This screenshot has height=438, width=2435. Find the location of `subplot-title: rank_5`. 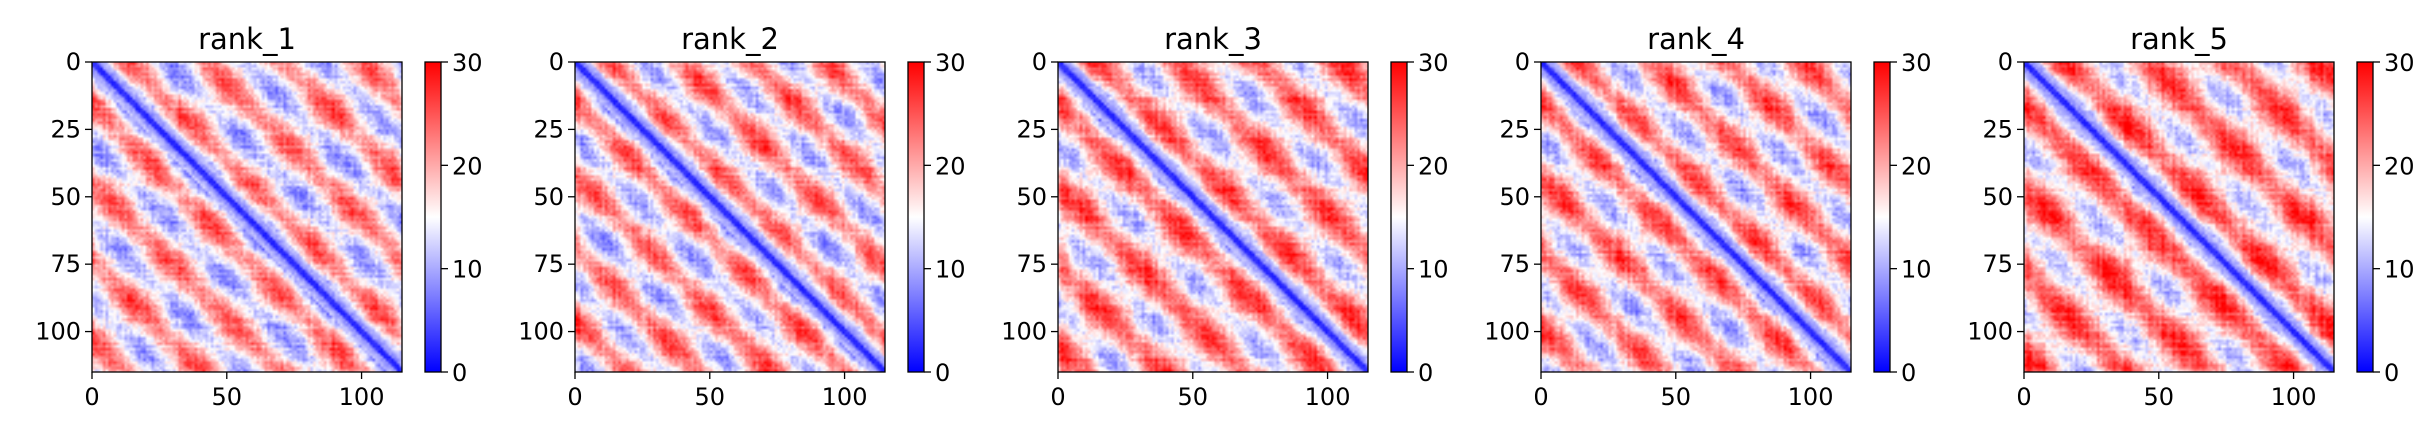

subplot-title: rank_5 is located at coordinates (2179, 39).